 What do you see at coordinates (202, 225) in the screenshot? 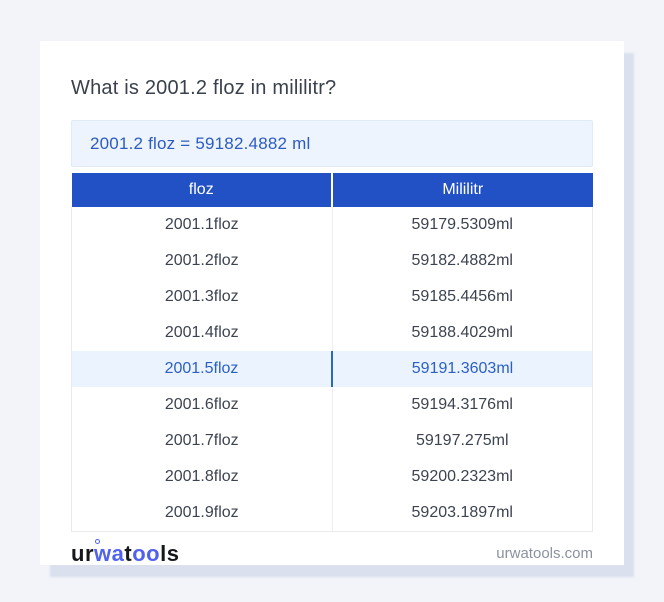
I see `cell-floz: 2001.1floz` at bounding box center [202, 225].